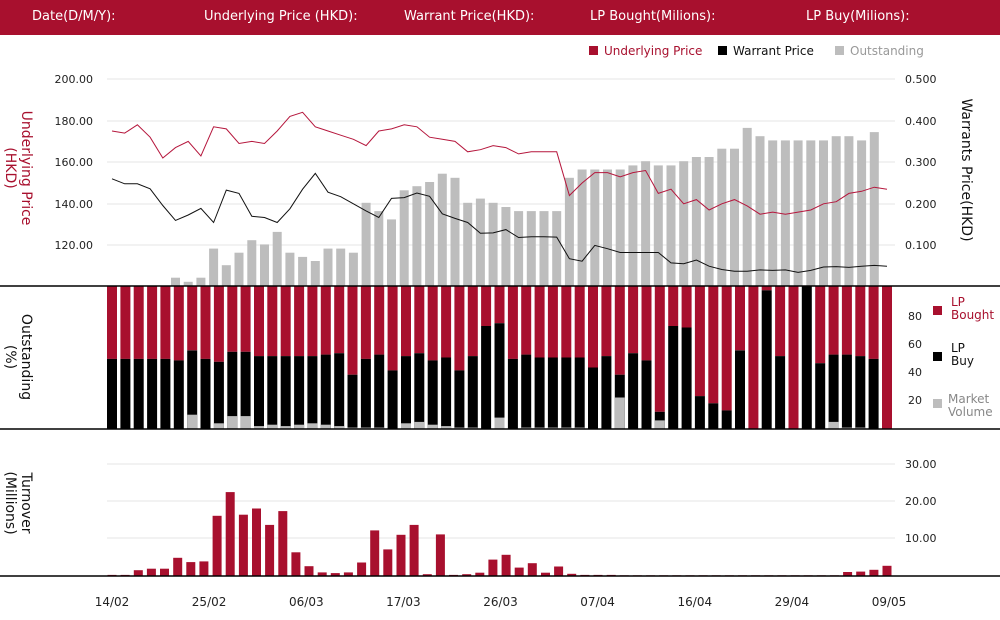  Describe the element at coordinates (501, 501) in the screenshot. I see `turnover-gridlines` at that location.